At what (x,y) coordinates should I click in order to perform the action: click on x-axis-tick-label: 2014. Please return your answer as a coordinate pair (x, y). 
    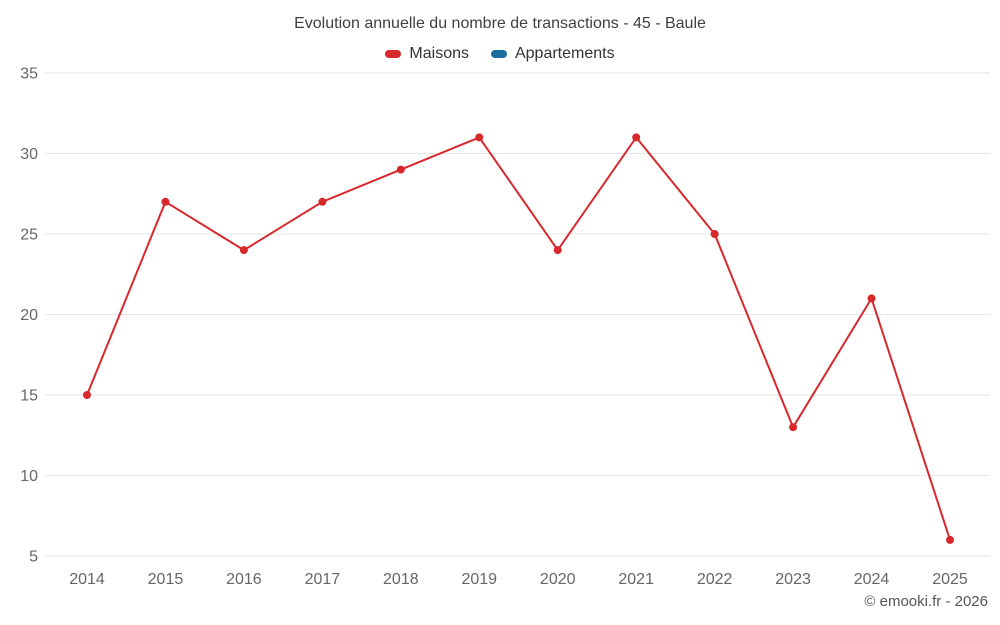
    Looking at the image, I should click on (87, 579).